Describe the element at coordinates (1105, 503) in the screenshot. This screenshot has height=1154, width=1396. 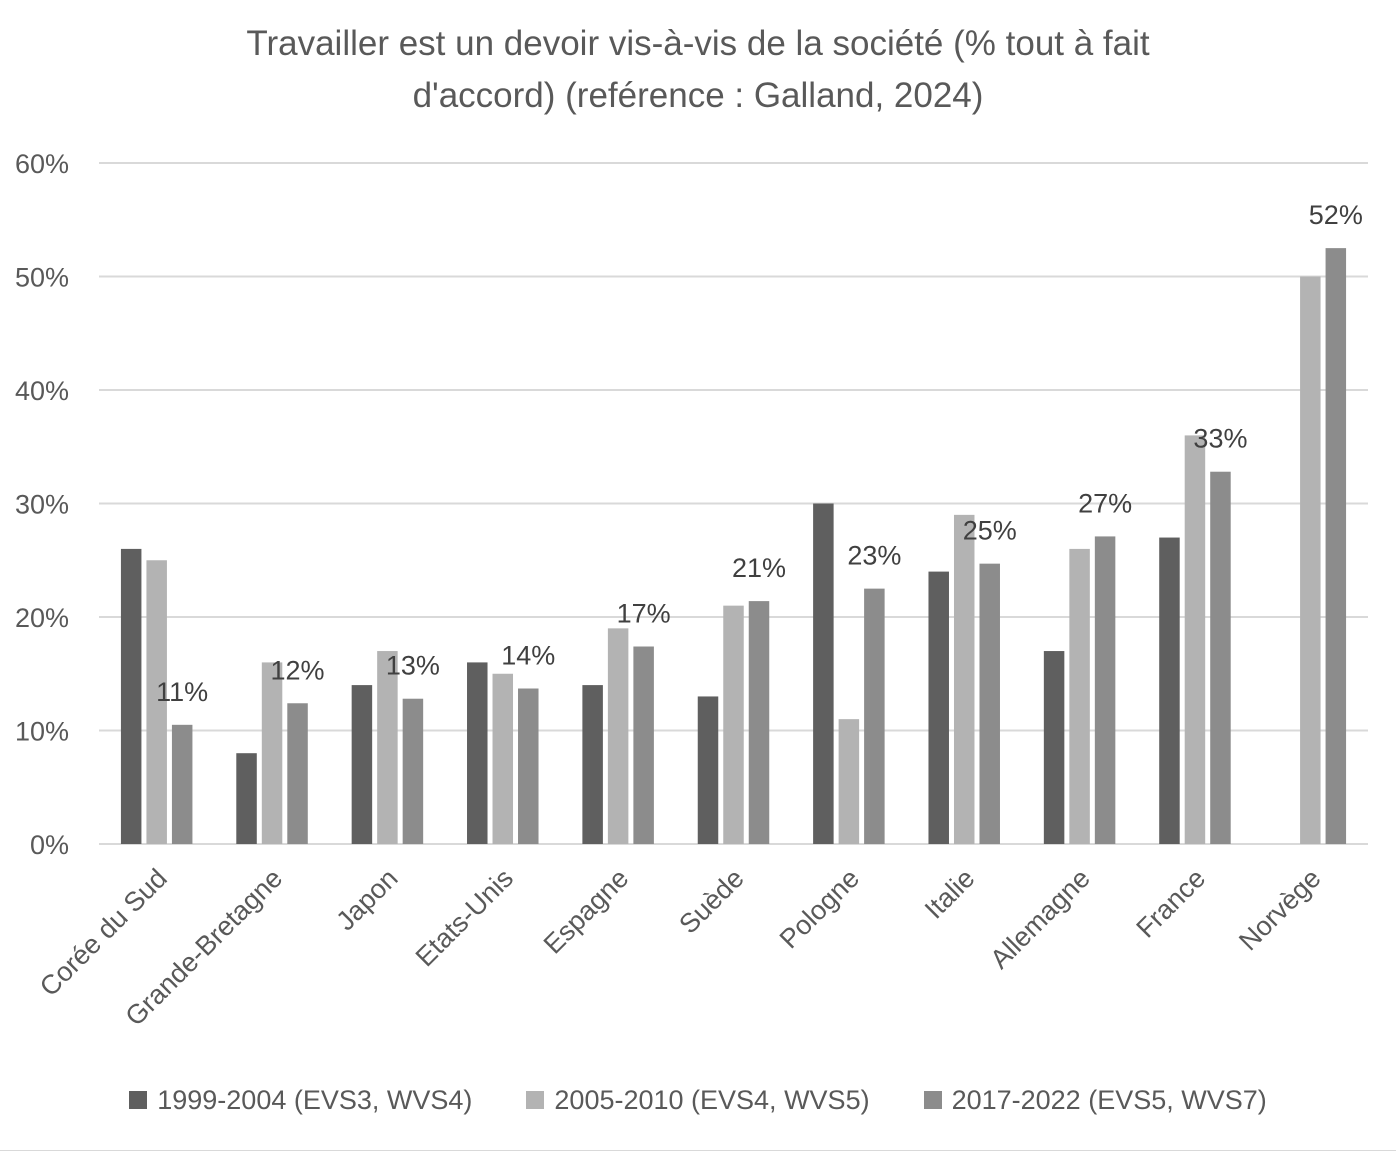
I see `data-label: 27%` at that location.